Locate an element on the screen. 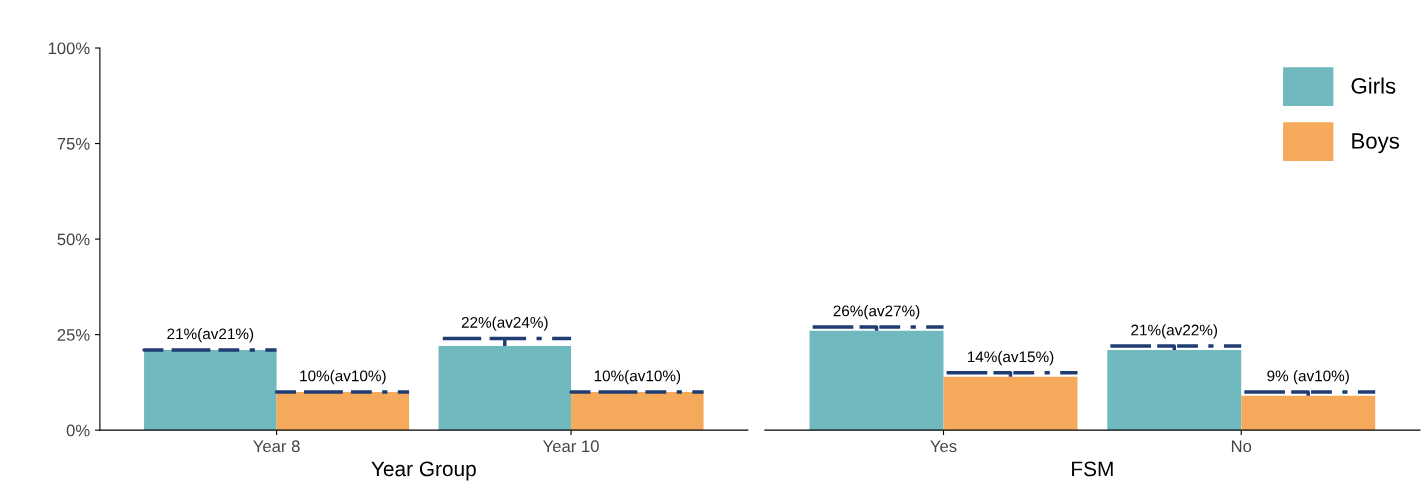 The height and width of the screenshot is (495, 1427). x-axis-title: FSM is located at coordinates (1092, 469).